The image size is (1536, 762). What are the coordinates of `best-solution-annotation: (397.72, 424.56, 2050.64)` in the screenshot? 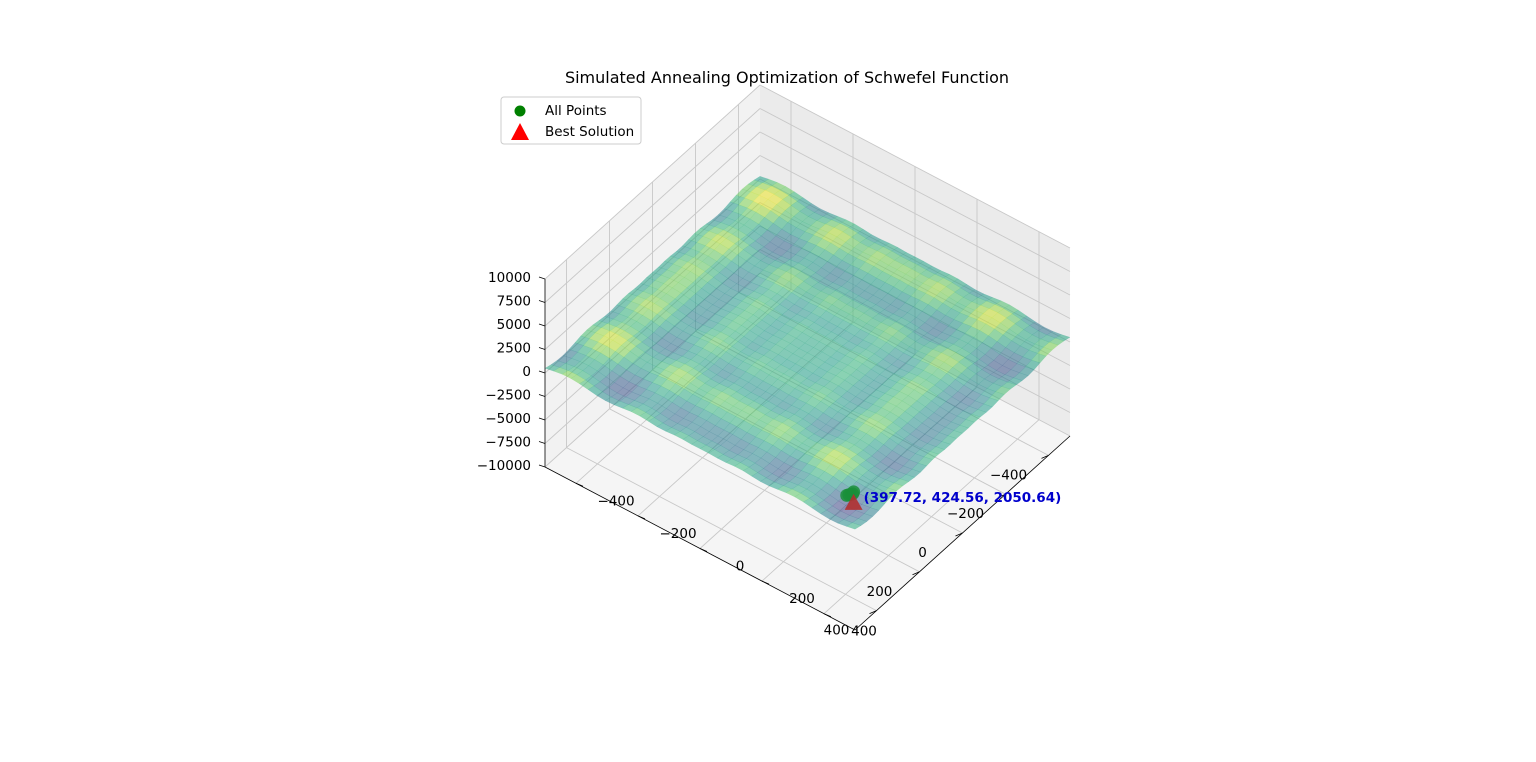 It's located at (963, 498).